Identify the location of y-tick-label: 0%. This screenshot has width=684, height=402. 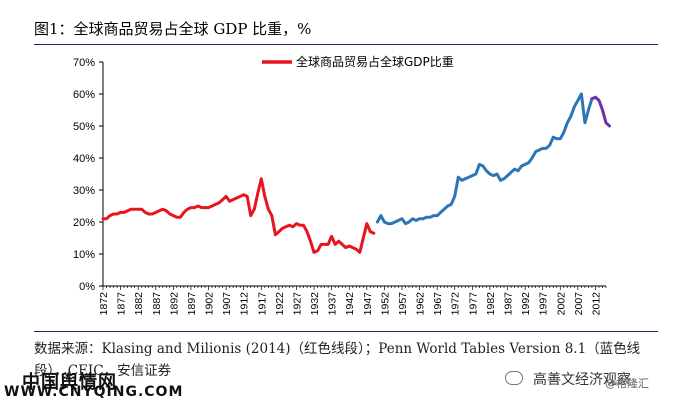
(87, 287).